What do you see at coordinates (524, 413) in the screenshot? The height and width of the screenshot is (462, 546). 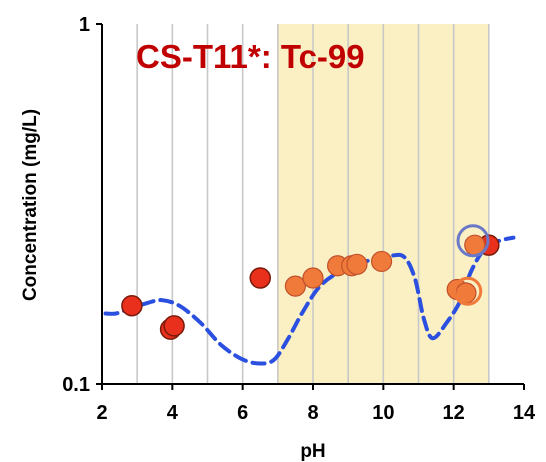 I see `x-tick-label: 14` at bounding box center [524, 413].